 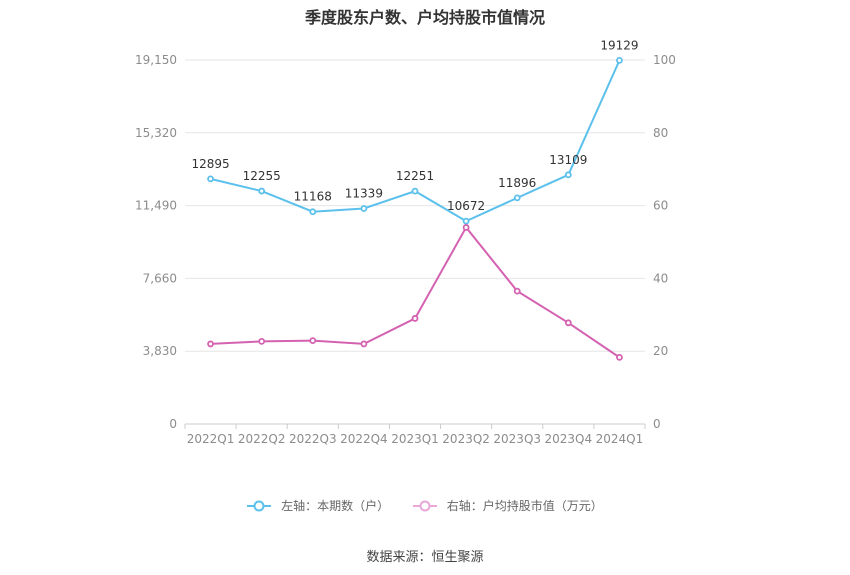 What do you see at coordinates (160, 351) in the screenshot?
I see `y-left-tick-label: 3,830` at bounding box center [160, 351].